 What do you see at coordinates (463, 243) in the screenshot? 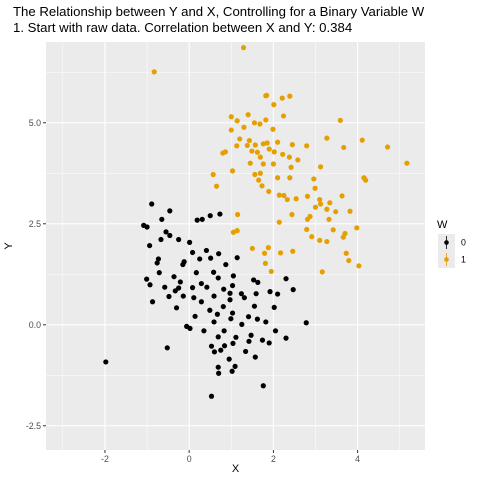
I see `legend-label-w0: 0` at bounding box center [463, 243].